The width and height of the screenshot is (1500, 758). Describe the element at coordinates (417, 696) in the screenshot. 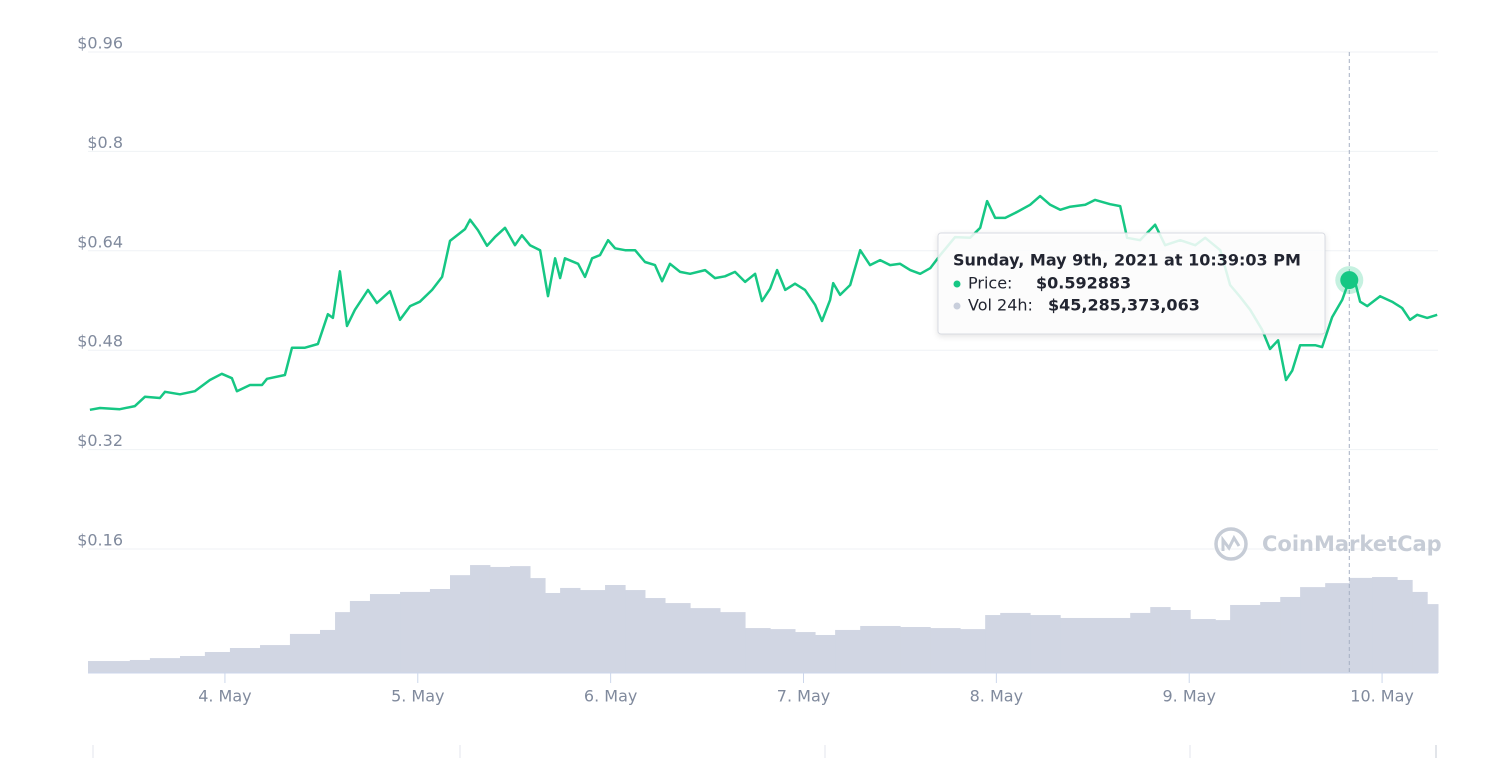

I see `x-tick-label: 5. May` at that location.